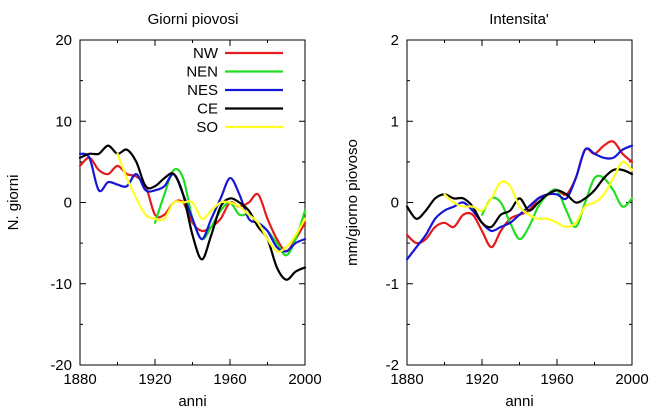 This screenshot has height=412, width=660. What do you see at coordinates (392, 365) in the screenshot?
I see `y-tick-label: -2` at bounding box center [392, 365].